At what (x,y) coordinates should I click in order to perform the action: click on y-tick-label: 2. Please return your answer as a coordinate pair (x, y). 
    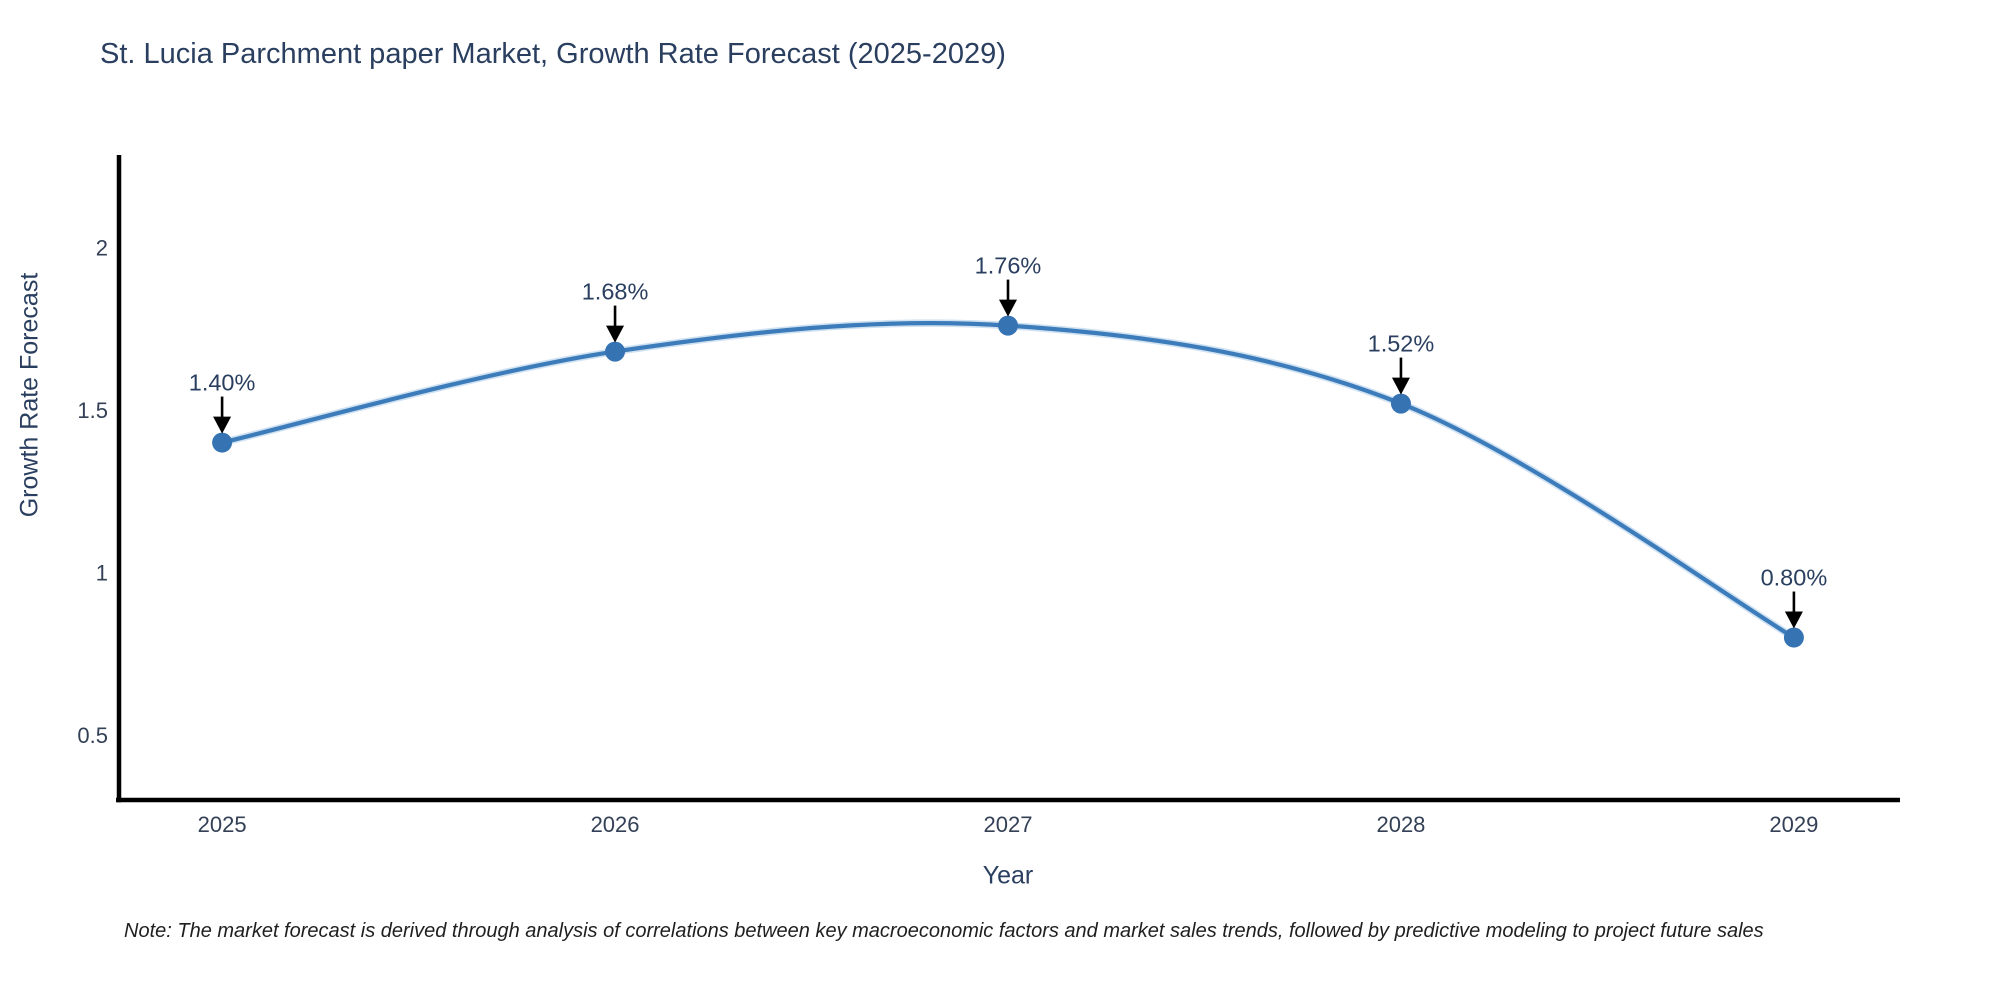
    Looking at the image, I should click on (102, 248).